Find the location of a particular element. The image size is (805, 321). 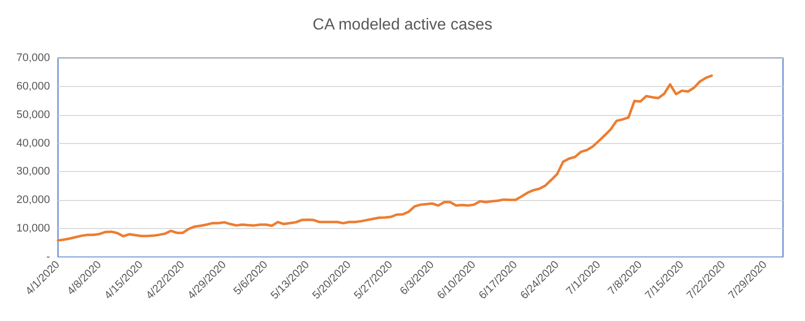

chart-title: CA modeled active cases is located at coordinates (402, 25).